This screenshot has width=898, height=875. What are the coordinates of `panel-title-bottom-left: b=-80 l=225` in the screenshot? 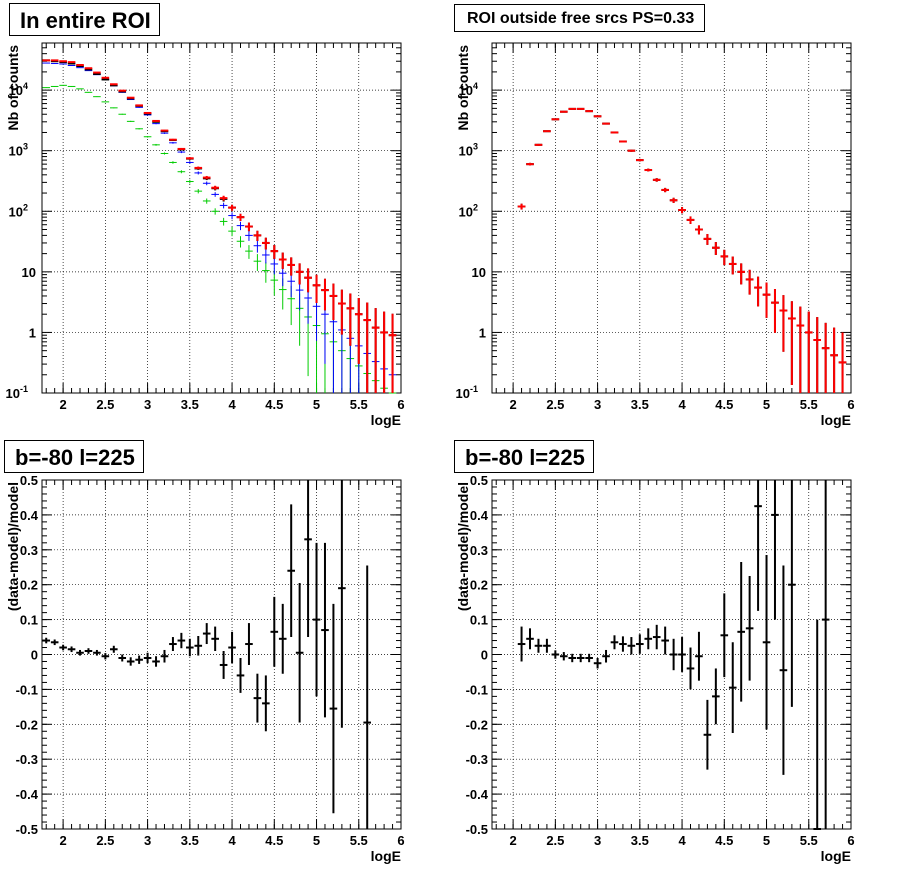 It's located at (74, 456).